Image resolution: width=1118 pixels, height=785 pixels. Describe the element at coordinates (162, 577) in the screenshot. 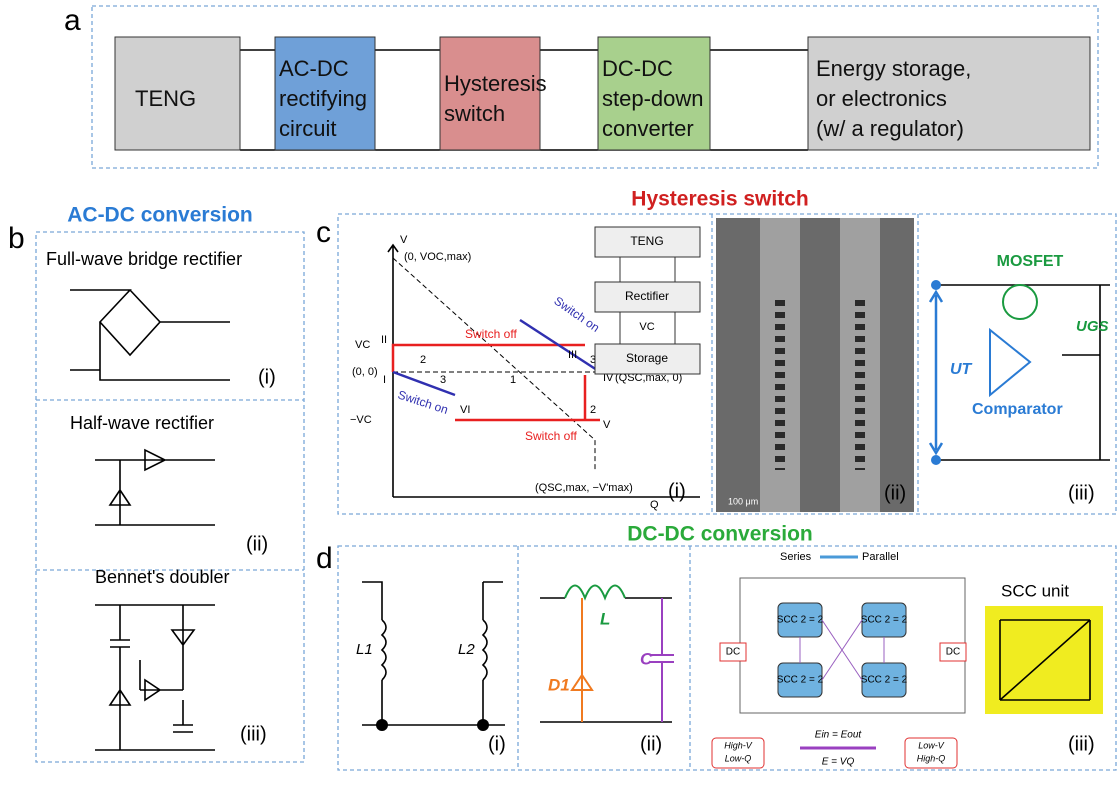

I see `item-title: Bennet's doubler` at that location.